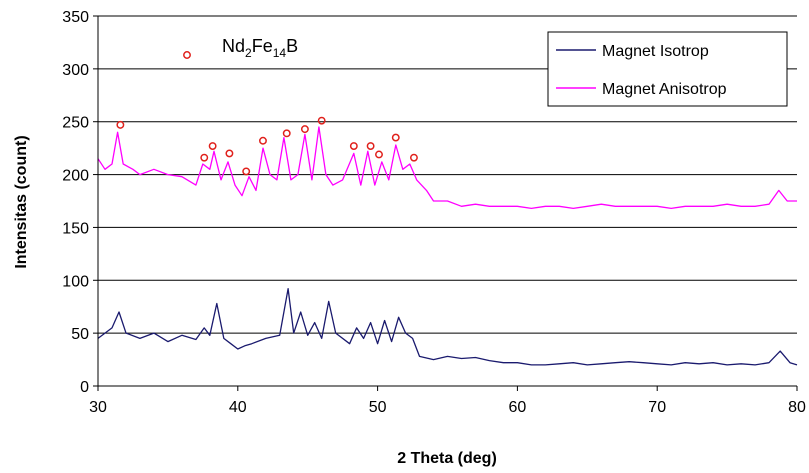 This screenshot has width=809, height=473. Describe the element at coordinates (75, 70) in the screenshot. I see `y-tick-label: 300` at that location.